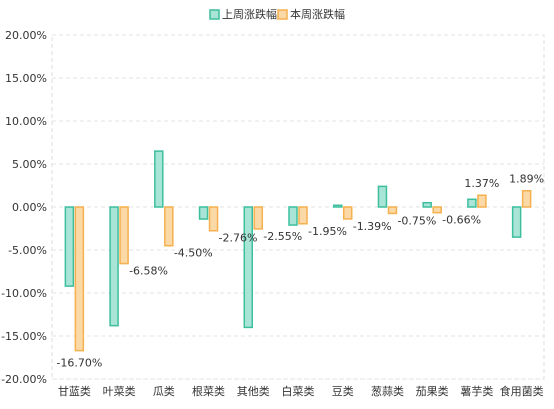 Image resolution: width=554 pixels, height=409 pixels. I want to click on data-label: -16.70%, so click(79, 363).